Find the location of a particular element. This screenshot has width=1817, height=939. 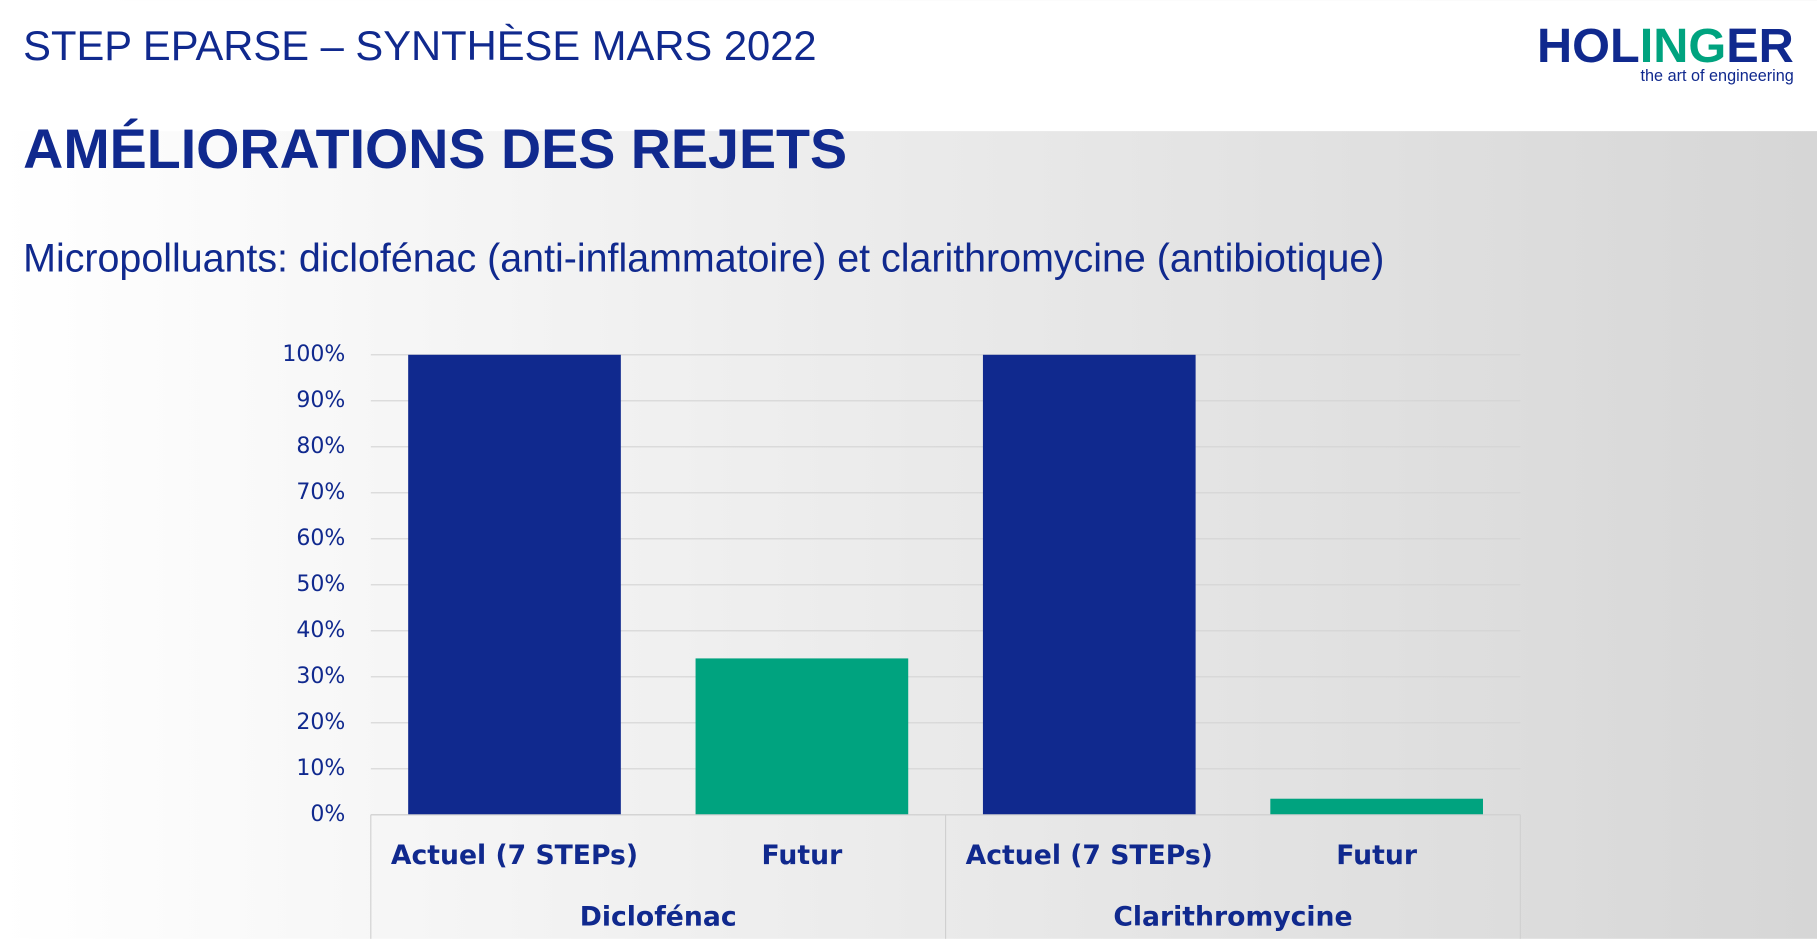

y-tick-label: 20% is located at coordinates (320, 722).